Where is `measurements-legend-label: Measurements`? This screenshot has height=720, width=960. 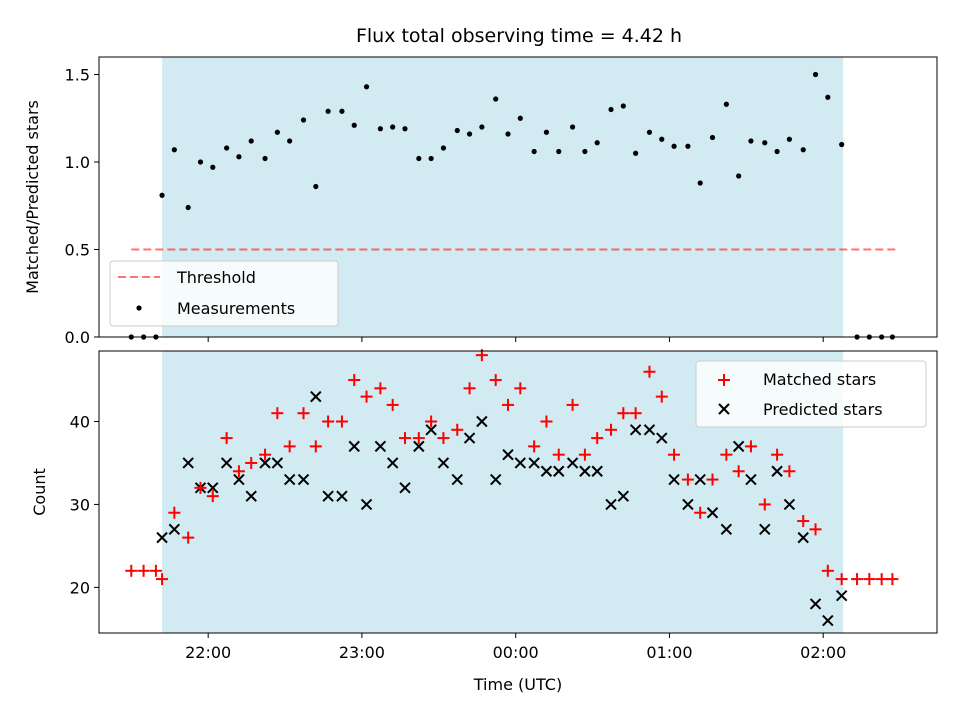 measurements-legend-label: Measurements is located at coordinates (236, 308).